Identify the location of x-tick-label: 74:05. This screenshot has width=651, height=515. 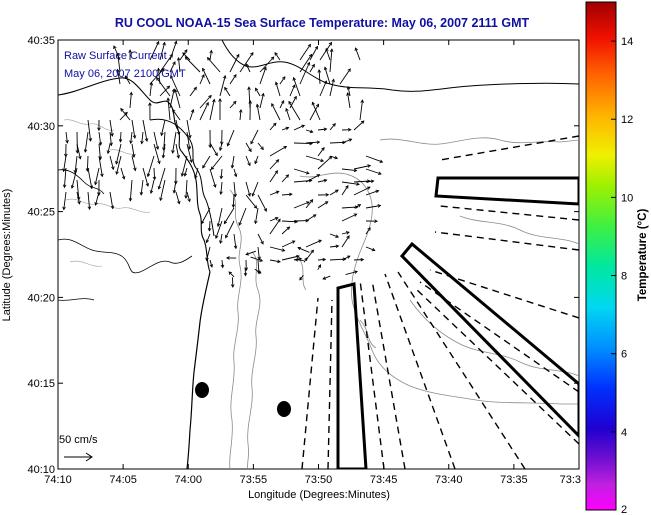
(123, 480).